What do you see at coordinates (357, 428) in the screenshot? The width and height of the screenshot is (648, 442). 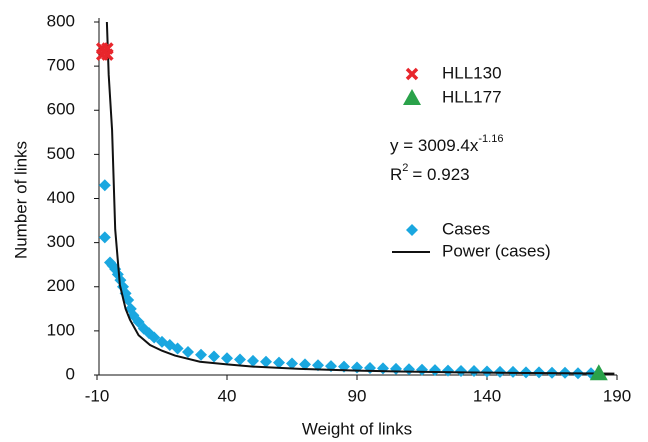 I see `x-axis-title: Weight of links` at bounding box center [357, 428].